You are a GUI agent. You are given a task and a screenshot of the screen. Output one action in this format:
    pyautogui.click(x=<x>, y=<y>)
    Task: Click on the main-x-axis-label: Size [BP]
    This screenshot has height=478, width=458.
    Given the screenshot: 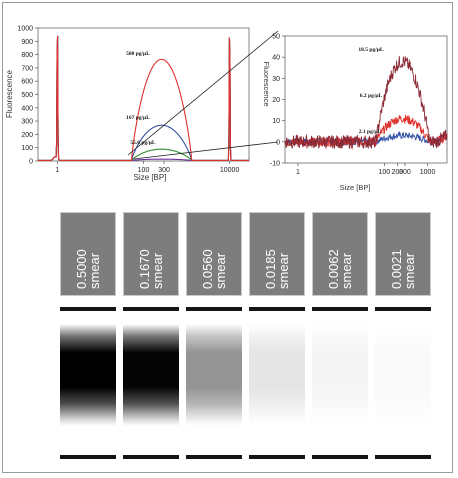 What is the action you would take?
    pyautogui.click(x=150, y=177)
    